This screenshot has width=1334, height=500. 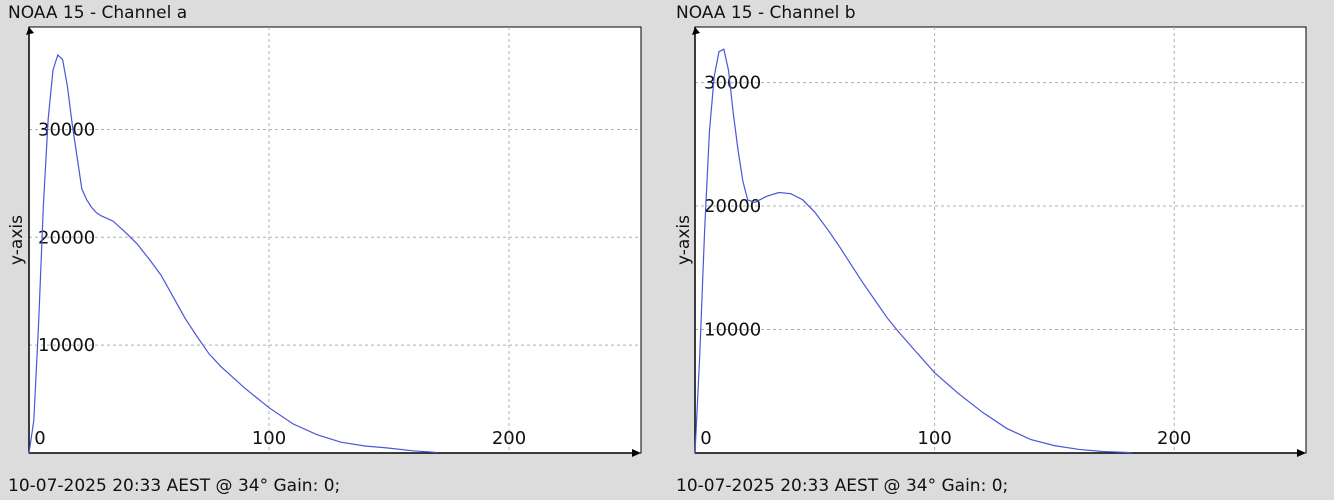 What do you see at coordinates (842, 486) in the screenshot?
I see `panel-b-footer: 10-07-2025 20:33 AEST @ 34° Gain: 0;` at bounding box center [842, 486].